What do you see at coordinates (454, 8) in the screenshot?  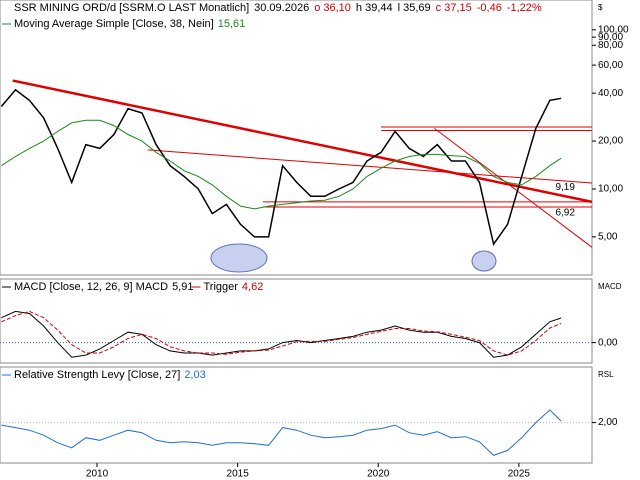 I see `header-text: c 37,15` at bounding box center [454, 8].